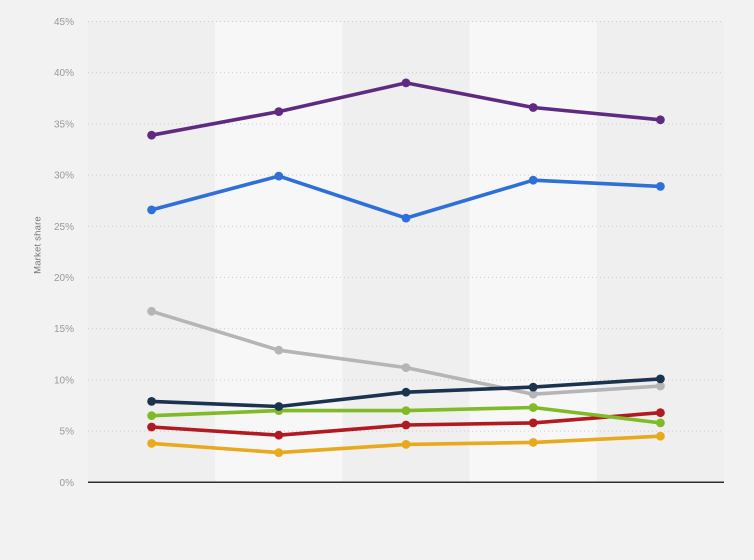 The height and width of the screenshot is (560, 754). What do you see at coordinates (64, 329) in the screenshot?
I see `y-tick-label: 15%` at bounding box center [64, 329].